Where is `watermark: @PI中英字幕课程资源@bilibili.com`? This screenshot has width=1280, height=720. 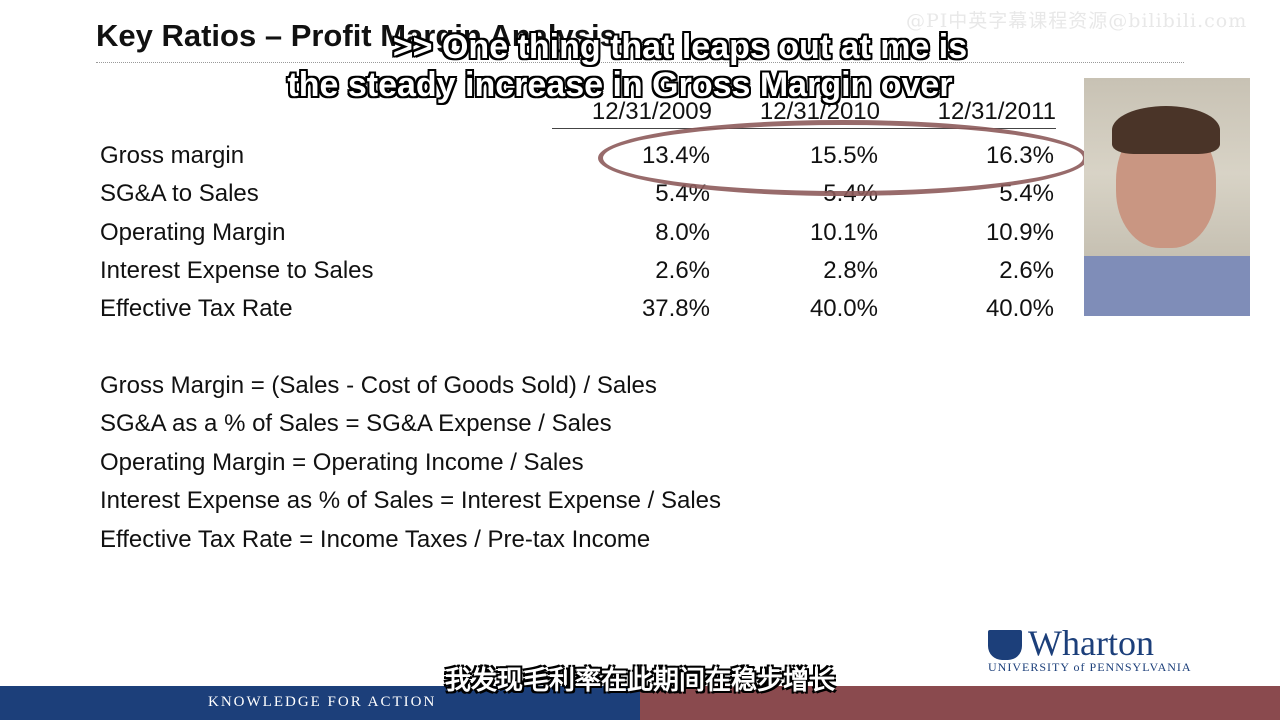
watermark: @PI中英字幕课程资源@bilibili.com is located at coordinates (1077, 21).